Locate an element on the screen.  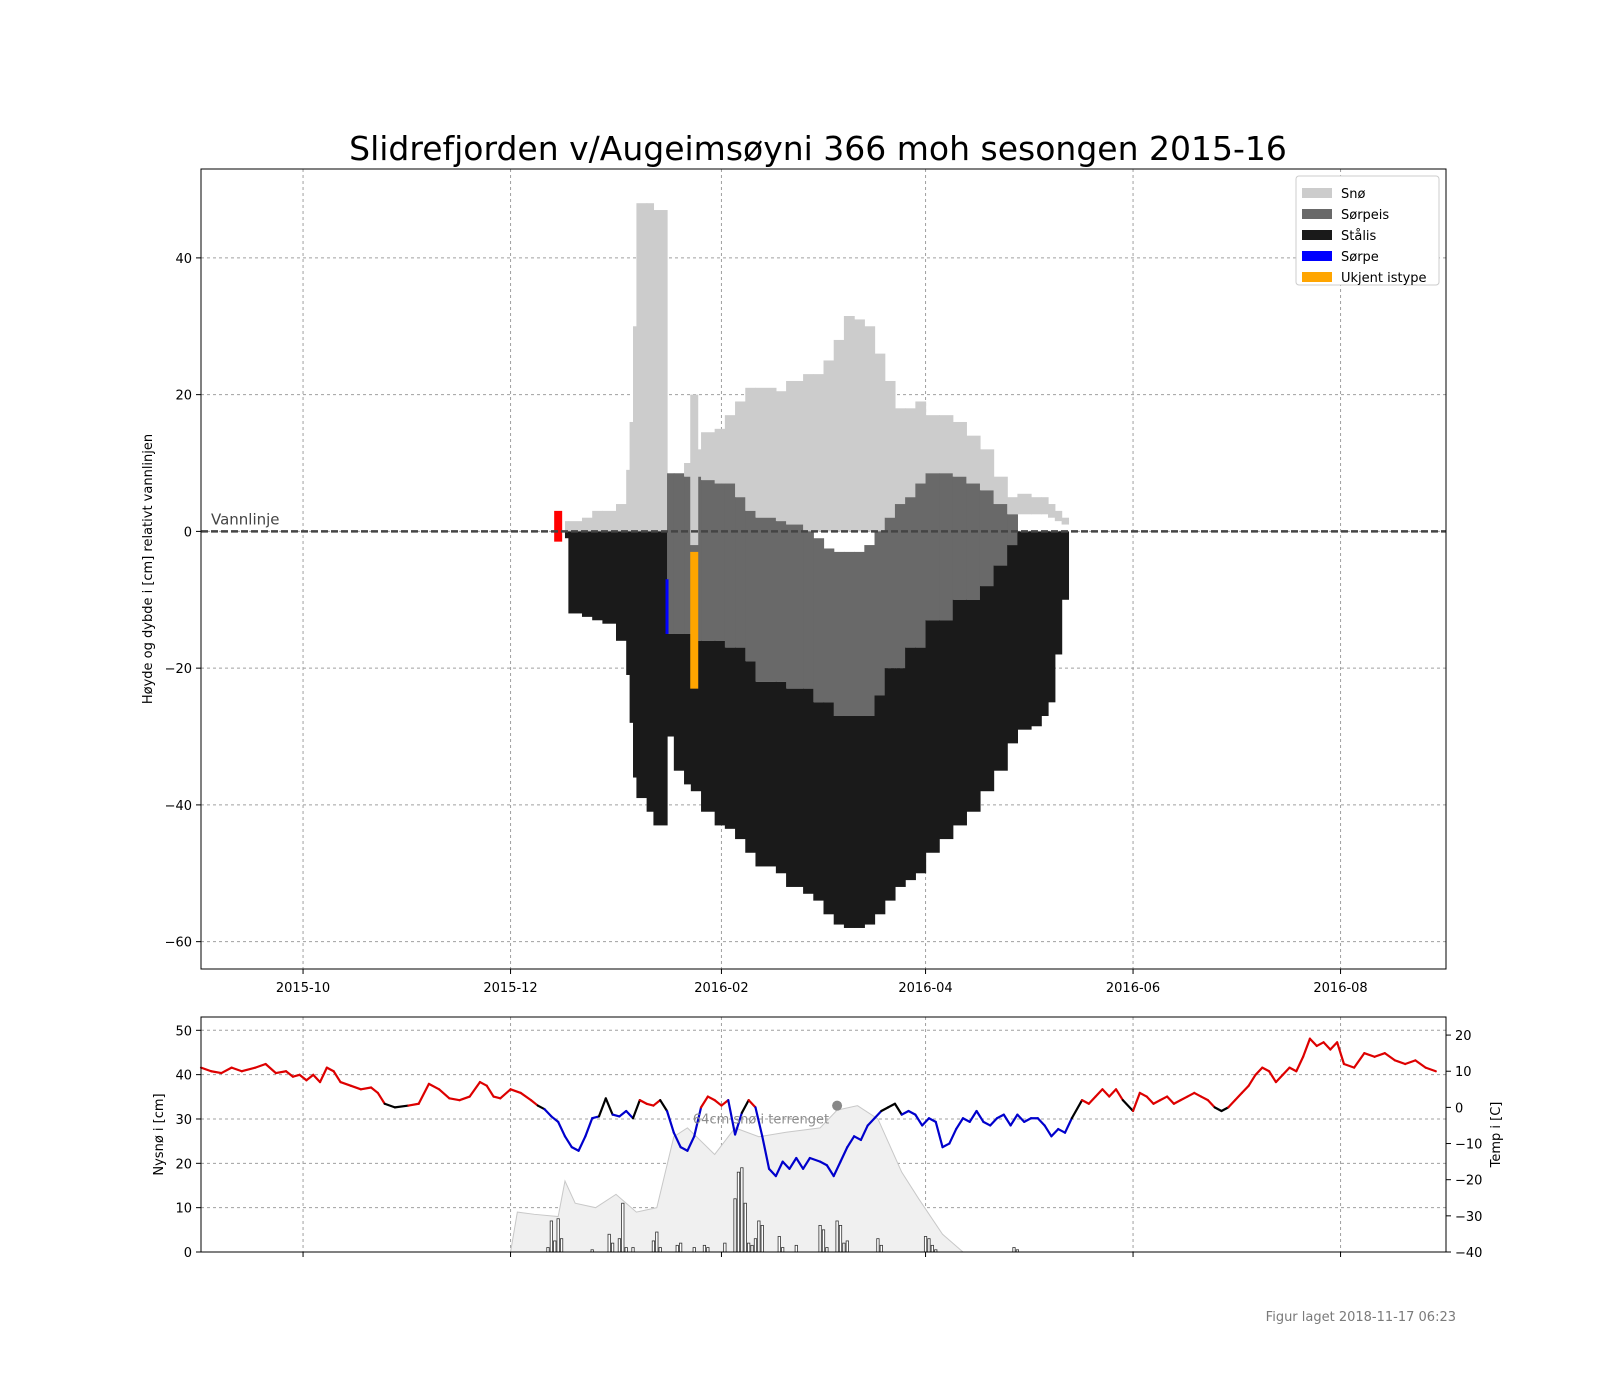
new-snow-tick-label: 0 is located at coordinates (188, 1253).